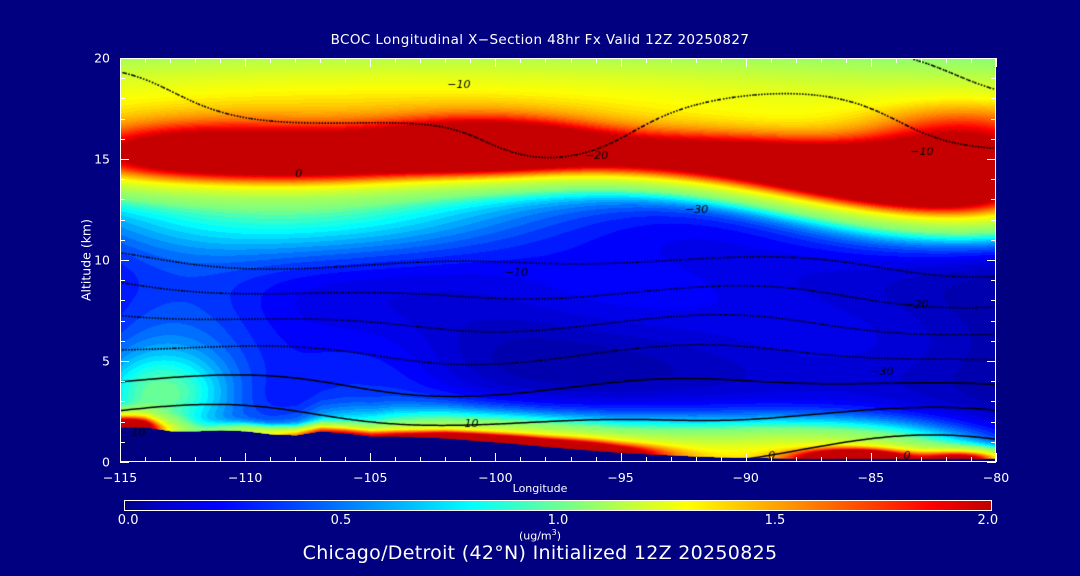 The image size is (1080, 576). What do you see at coordinates (745, 477) in the screenshot?
I see `x-tick-label: −90` at bounding box center [745, 477].